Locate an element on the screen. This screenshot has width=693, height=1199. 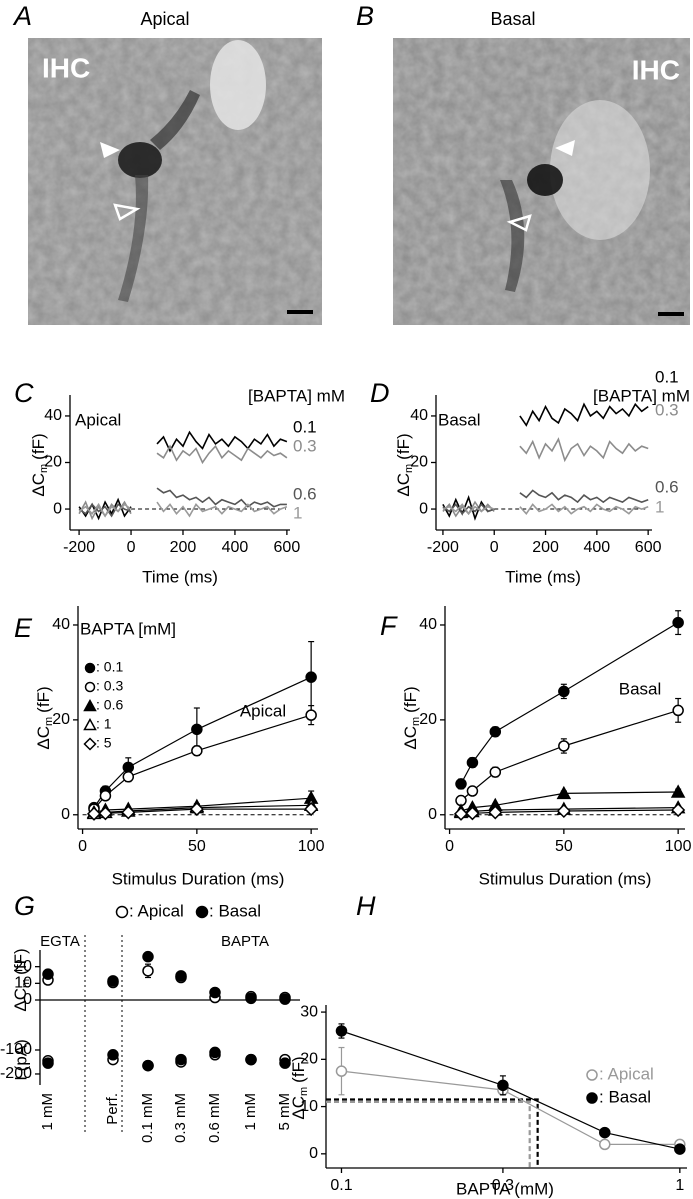
x-tick-label: 5 mM is located at coordinates (284, 1112).